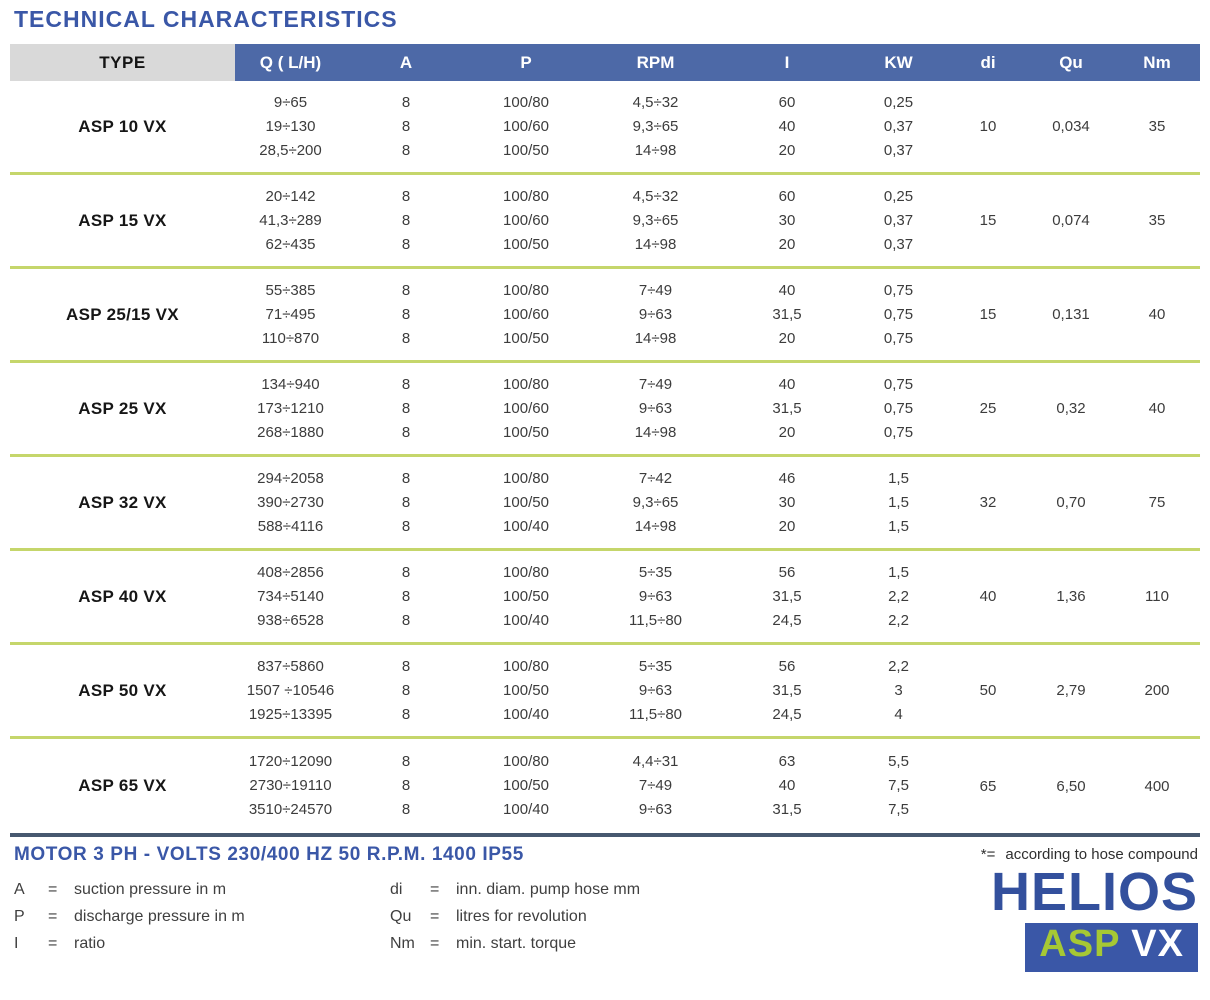  What do you see at coordinates (898, 761) in the screenshot?
I see `value-line: 5,5` at bounding box center [898, 761].